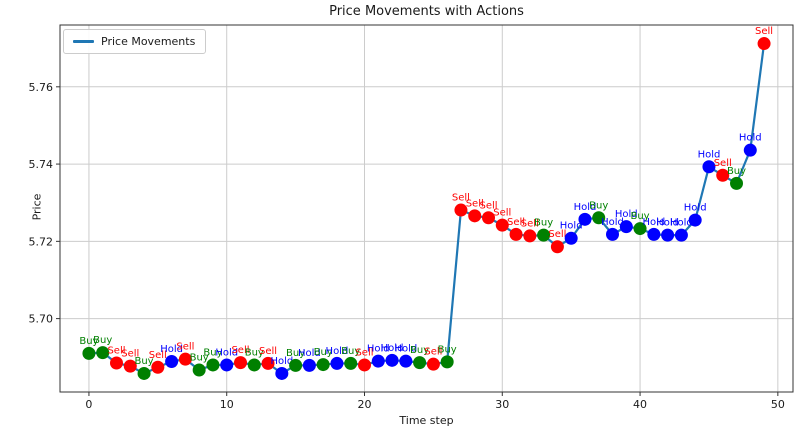  Describe the element at coordinates (502, 404) in the screenshot. I see `x-tick-label: 30` at that location.